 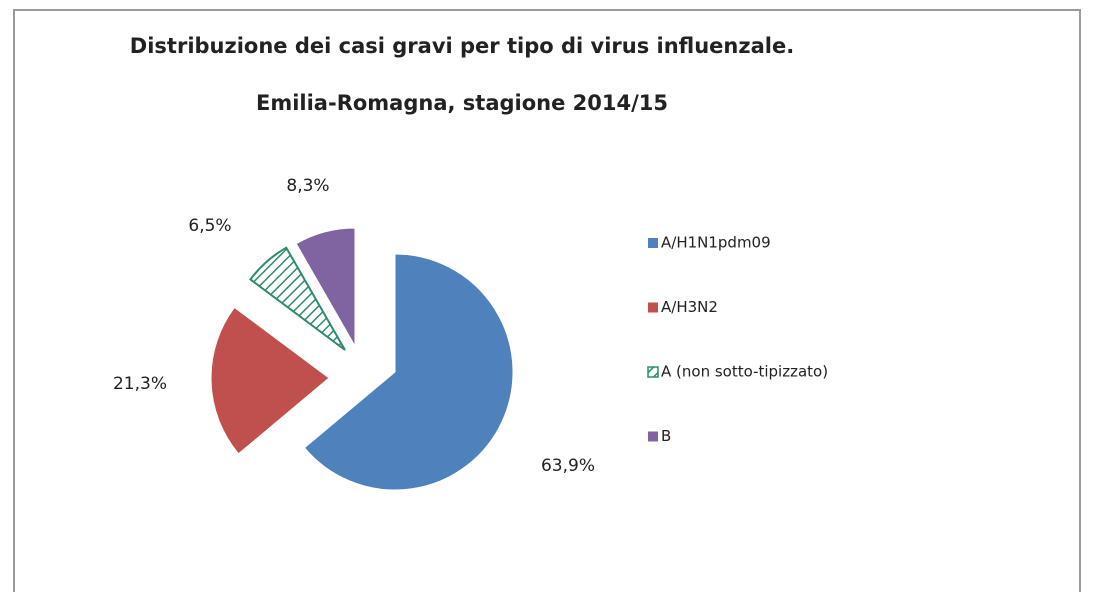 What do you see at coordinates (666, 436) in the screenshot?
I see `legend-label: B` at bounding box center [666, 436].